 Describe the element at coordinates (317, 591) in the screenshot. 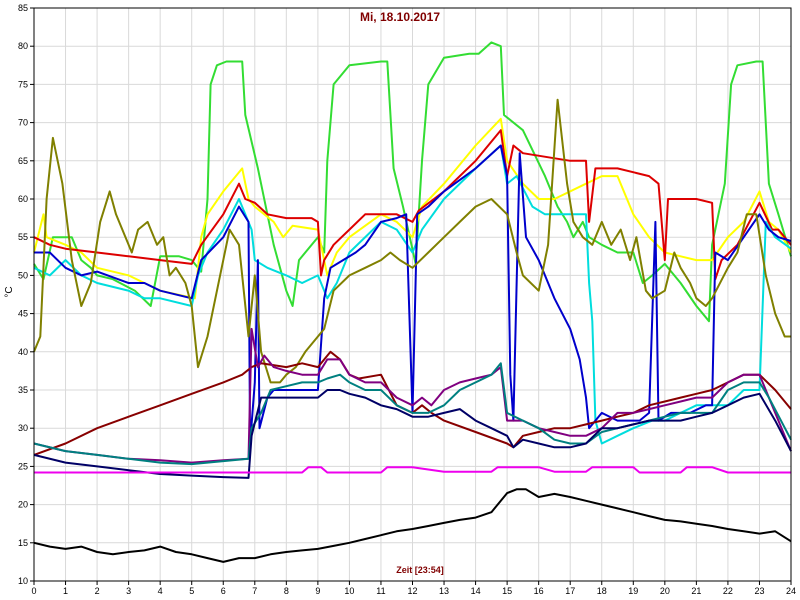

I see `x-tick-label: 9` at that location.